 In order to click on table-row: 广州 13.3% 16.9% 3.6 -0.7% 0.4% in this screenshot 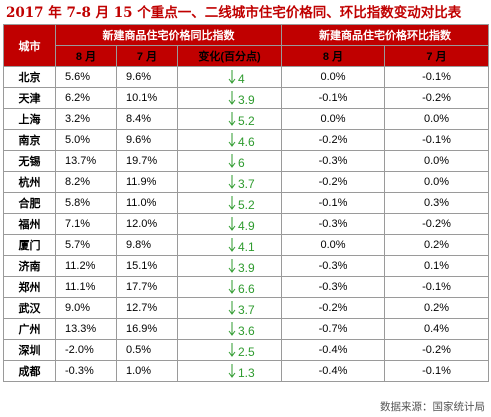, I will do `click(246, 329)`.